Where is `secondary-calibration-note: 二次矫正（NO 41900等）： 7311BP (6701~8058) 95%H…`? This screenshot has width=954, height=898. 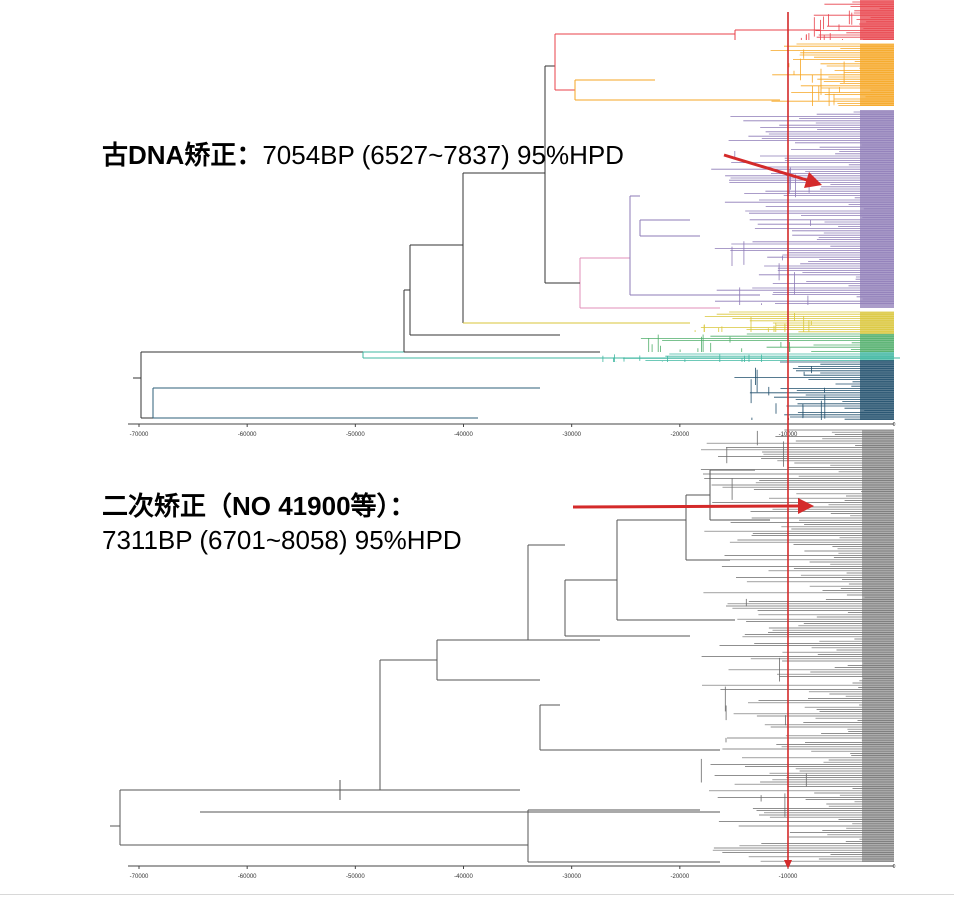
secondary-calibration-note: 二次矫正（NO 41900等）： 7311BP (6701~8058) 95%H… is located at coordinates (282, 523).